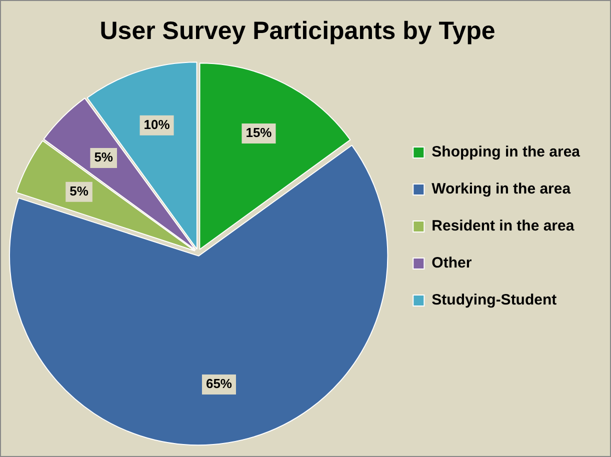 The width and height of the screenshot is (611, 457). I want to click on legend-label: Shopping in the area, so click(506, 152).